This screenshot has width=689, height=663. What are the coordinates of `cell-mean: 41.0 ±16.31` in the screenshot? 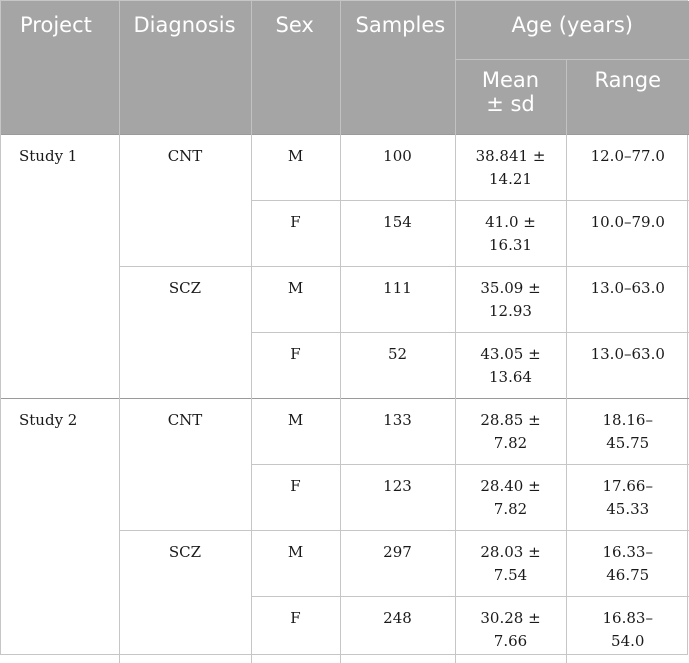 It's located at (510, 234).